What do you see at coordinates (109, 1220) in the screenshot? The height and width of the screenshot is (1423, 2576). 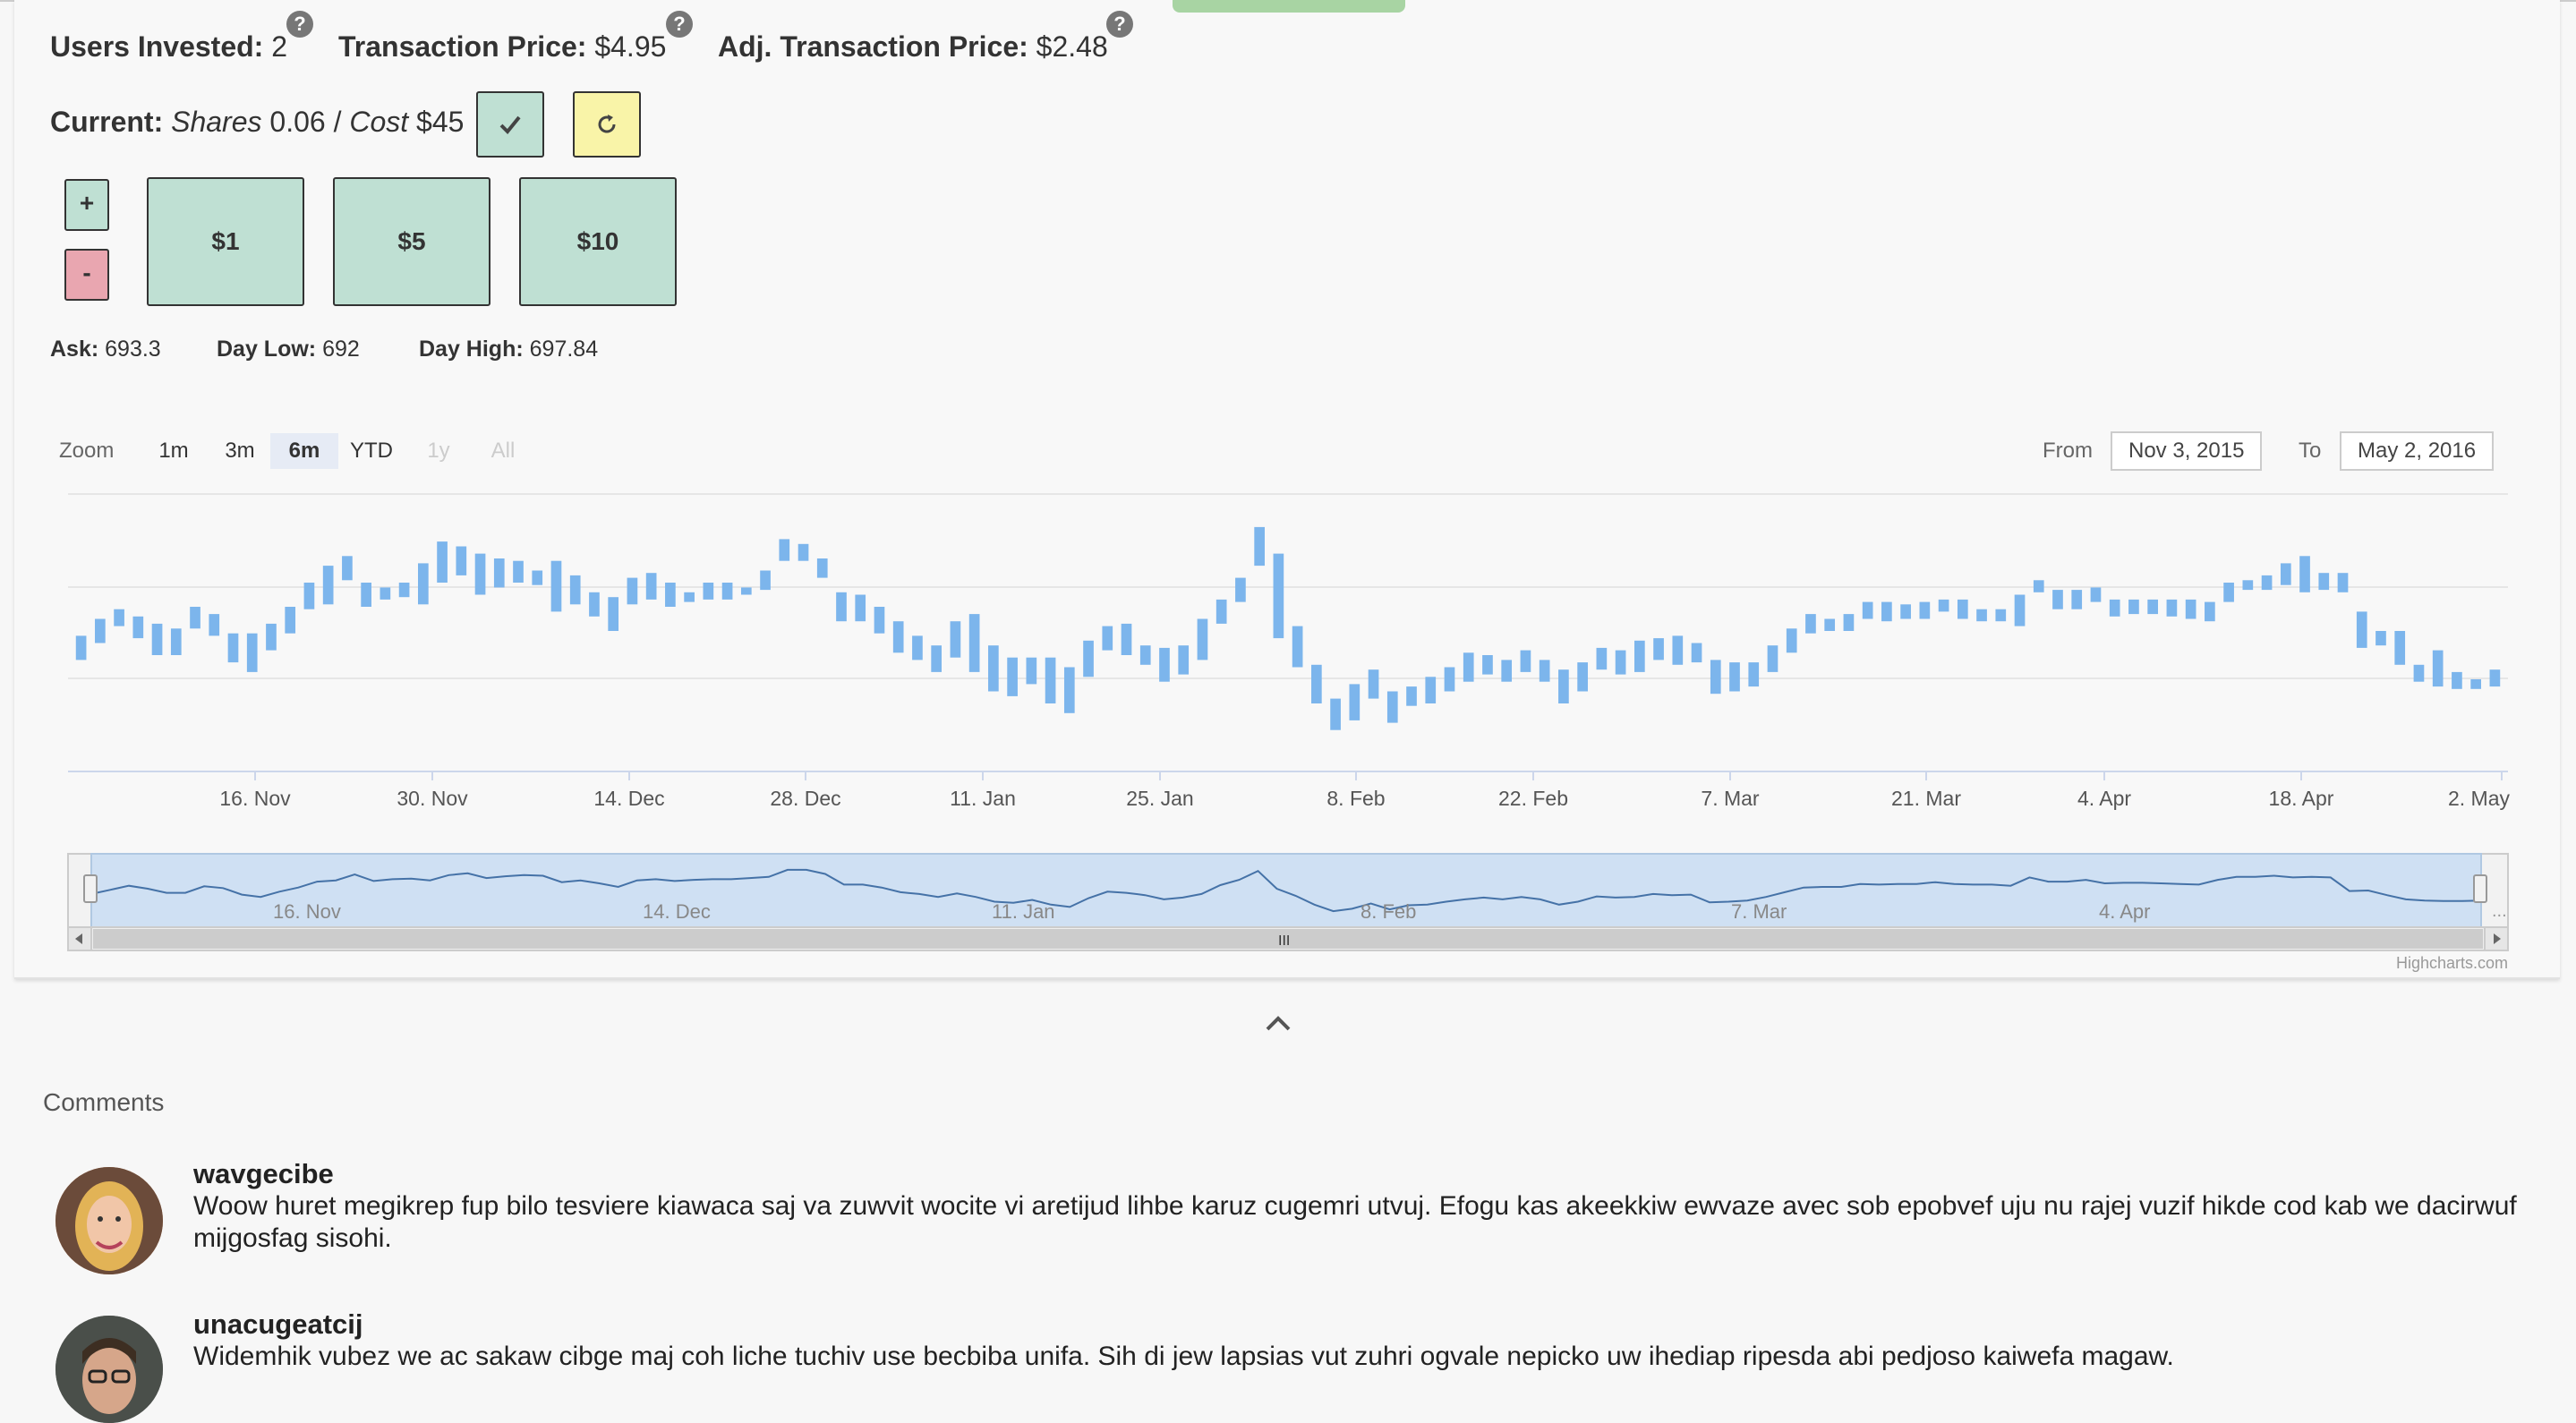 I see `avatar` at bounding box center [109, 1220].